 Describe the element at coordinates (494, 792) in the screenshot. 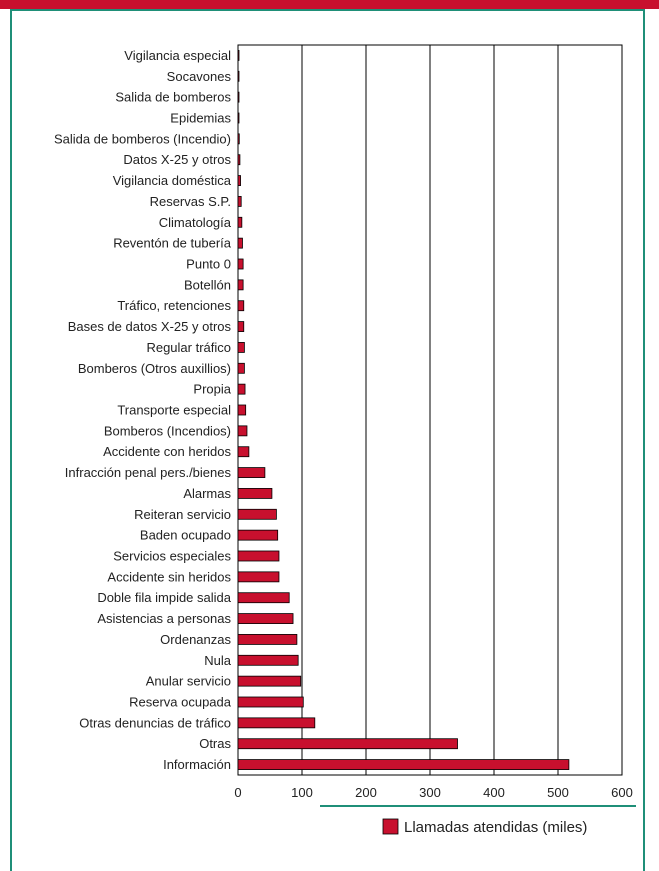

I see `x-tick-label: 400` at that location.